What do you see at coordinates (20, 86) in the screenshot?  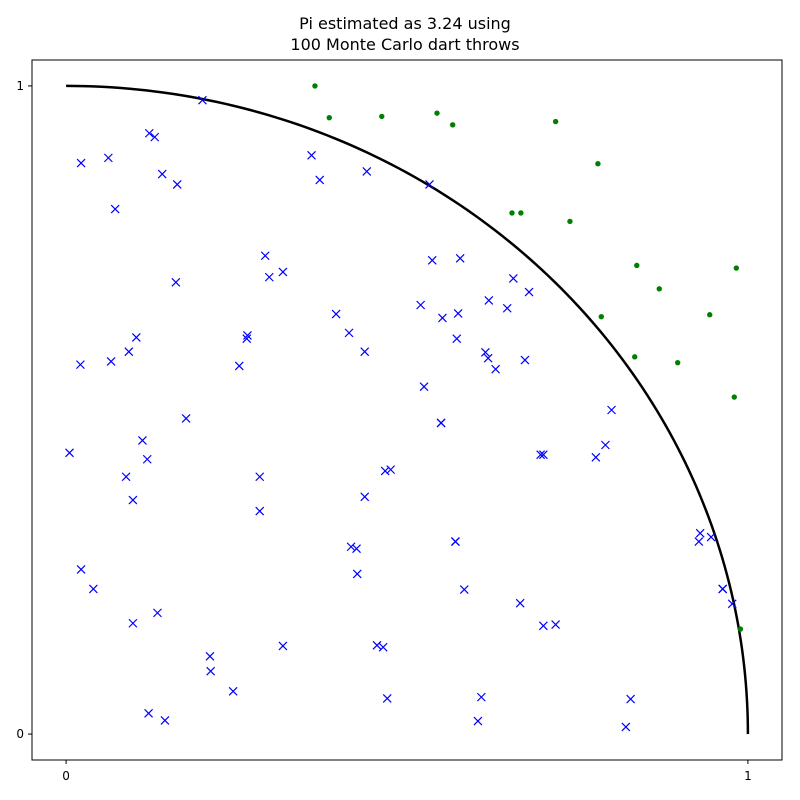 I see `y-tick-label: 1` at bounding box center [20, 86].